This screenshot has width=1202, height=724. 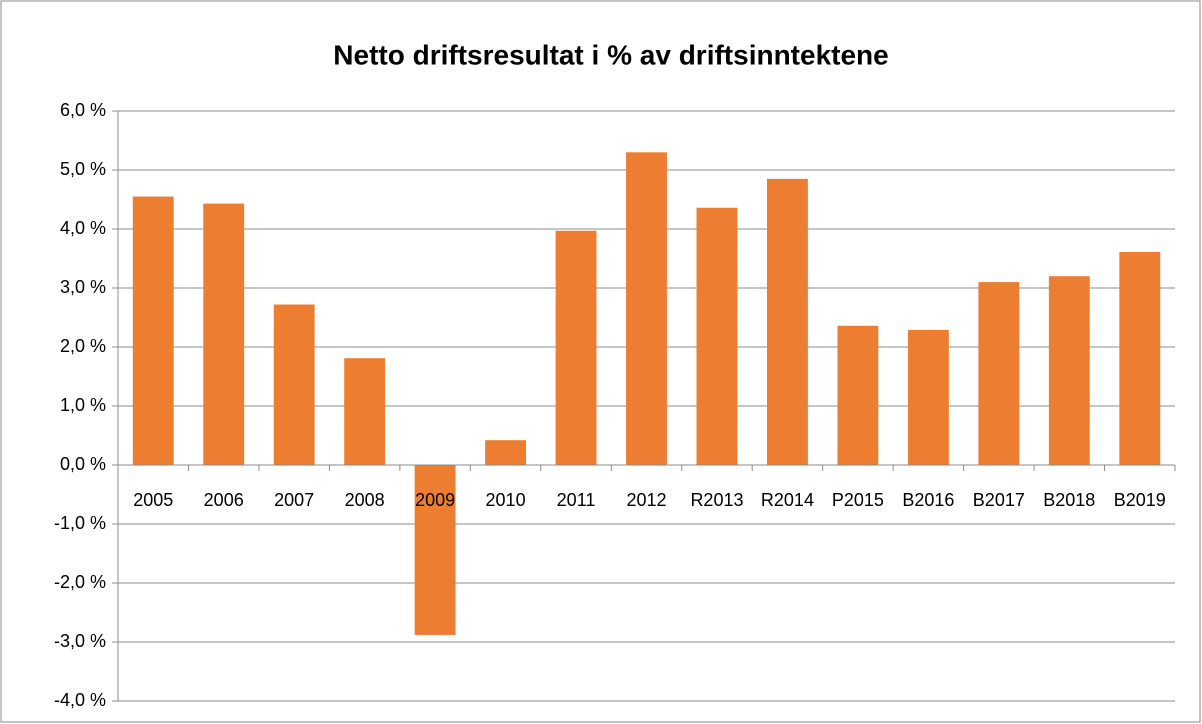 What do you see at coordinates (224, 500) in the screenshot?
I see `x-tick-label: 2006` at bounding box center [224, 500].